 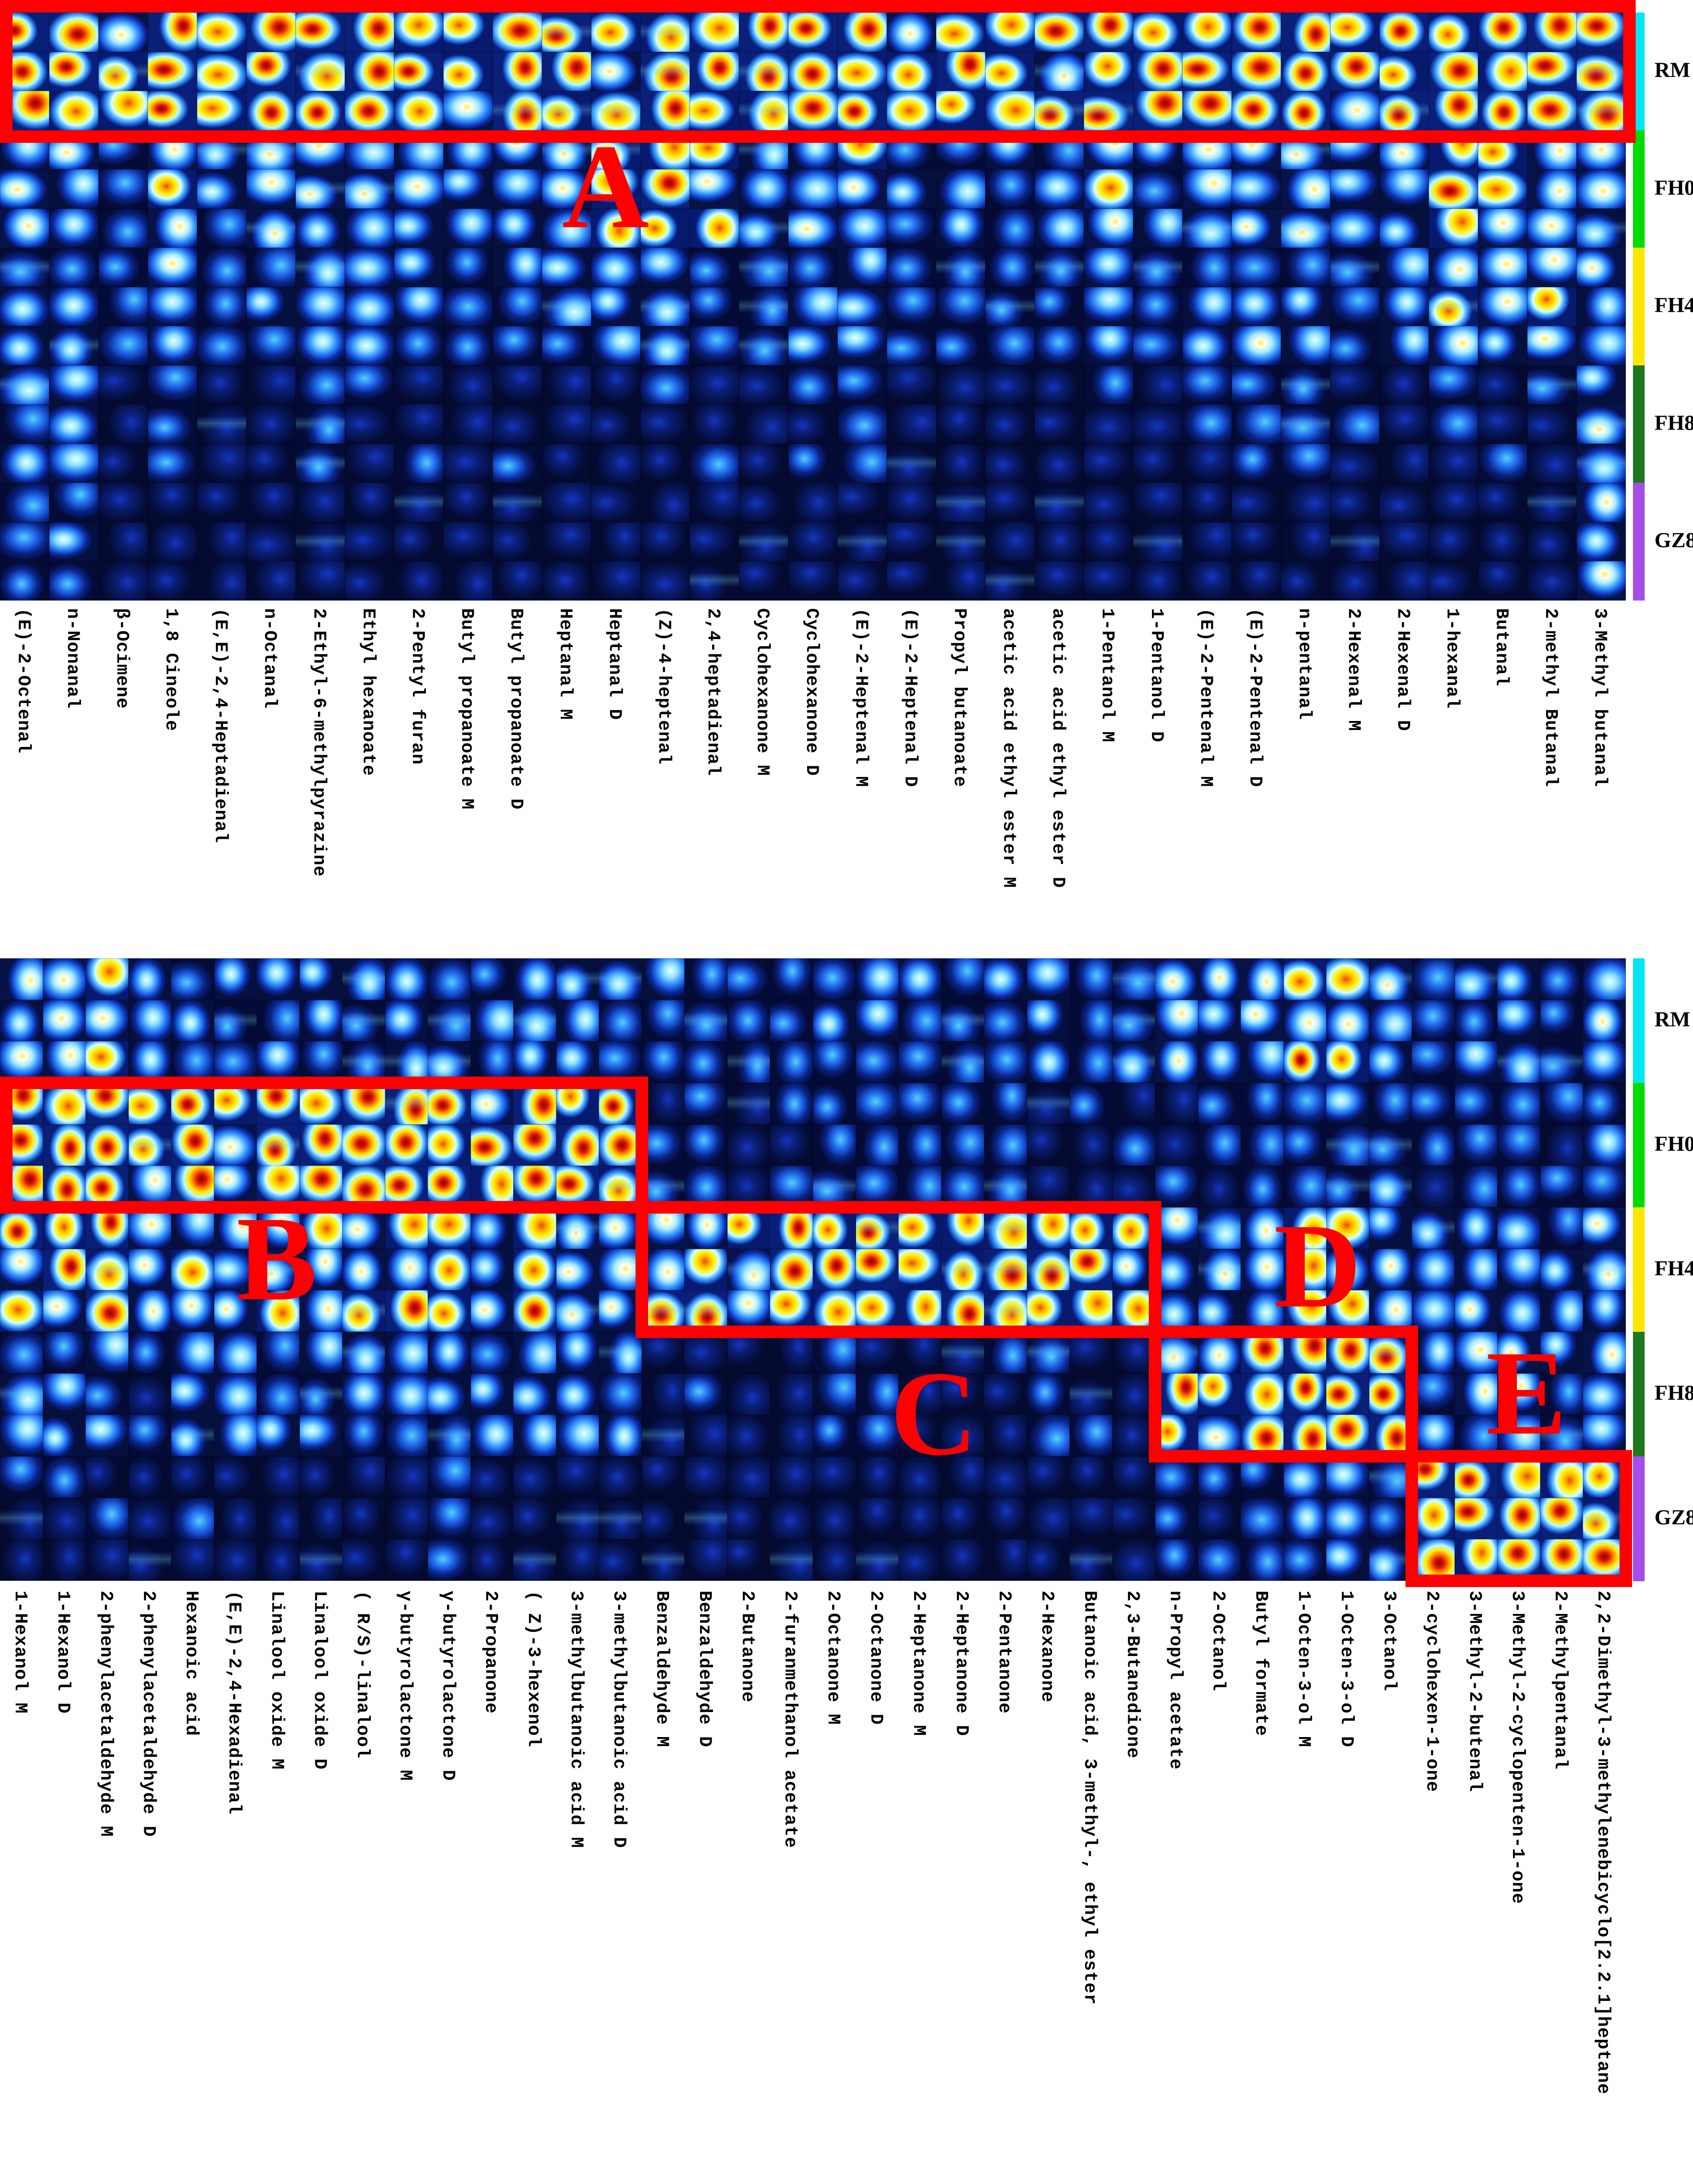 I want to click on group-colorbar-segment-rm, so click(x=1639, y=1021).